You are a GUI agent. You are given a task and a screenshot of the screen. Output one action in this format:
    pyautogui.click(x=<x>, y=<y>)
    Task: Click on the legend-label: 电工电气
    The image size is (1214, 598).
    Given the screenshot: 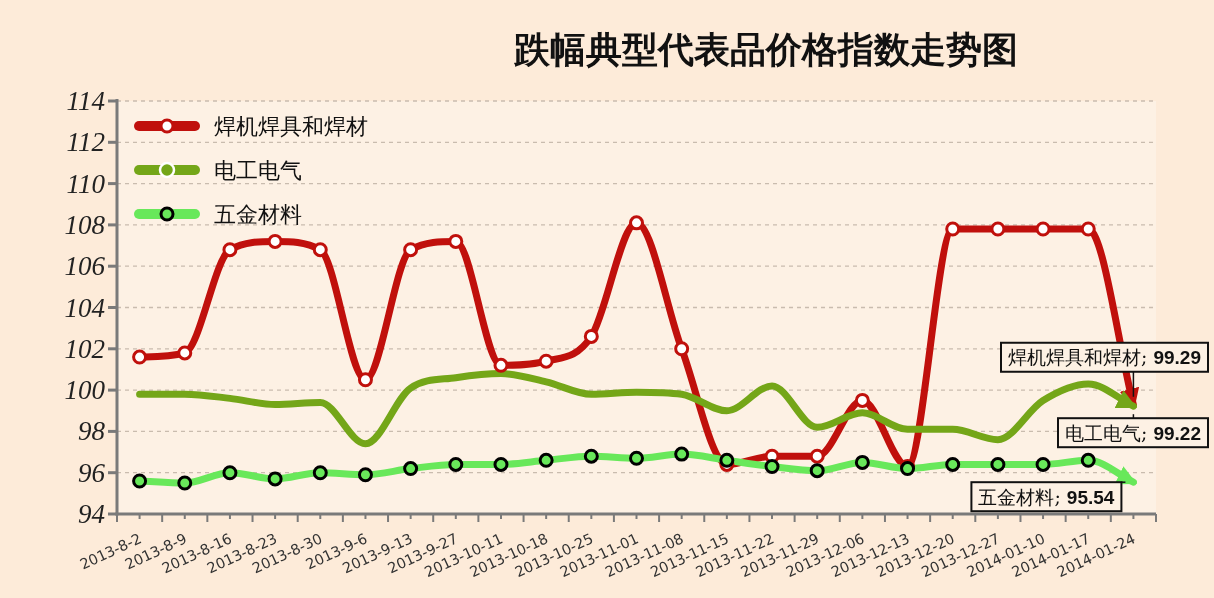 What is the action you would take?
    pyautogui.click(x=258, y=170)
    